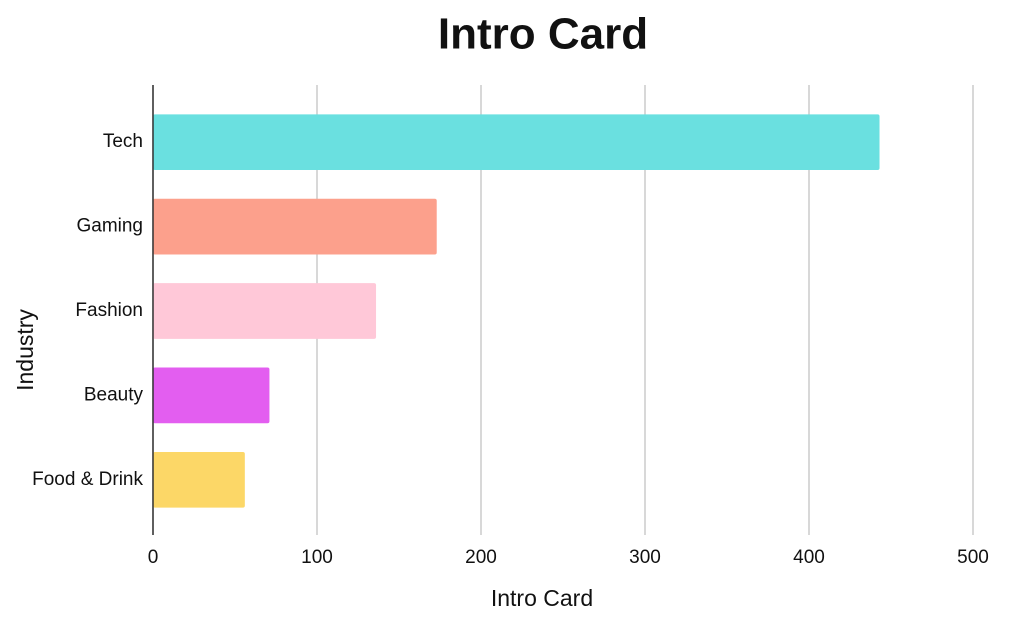 This screenshot has width=1024, height=620. What do you see at coordinates (645, 557) in the screenshot?
I see `x-tick-label: 300` at bounding box center [645, 557].